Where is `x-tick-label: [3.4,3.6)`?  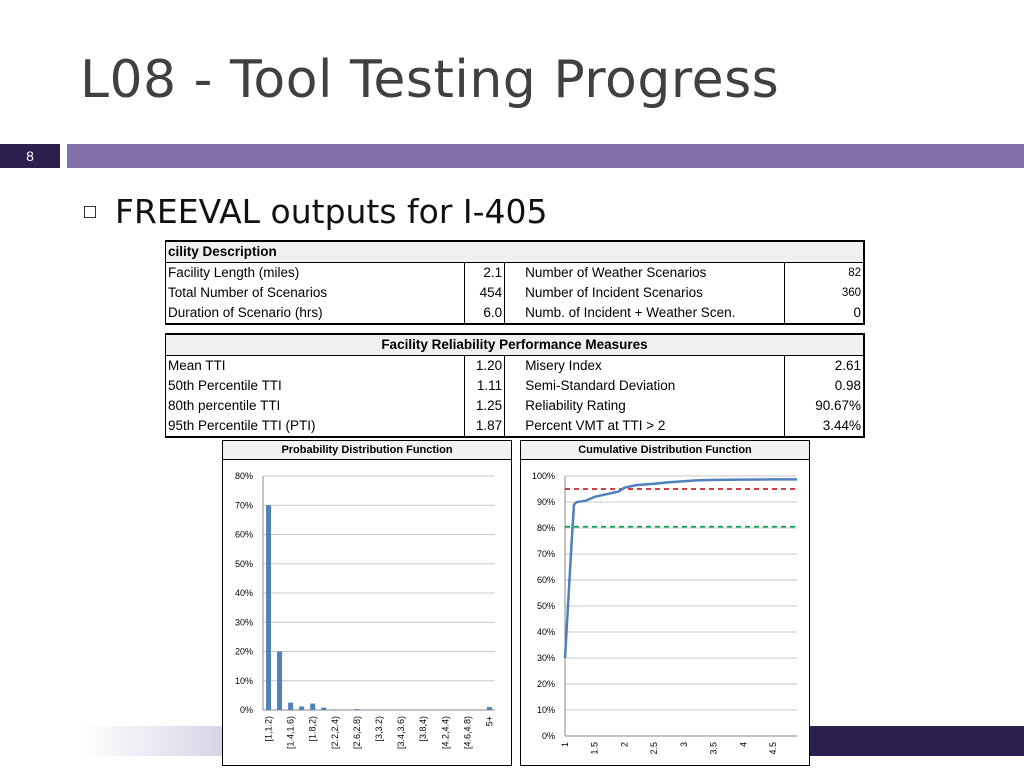
x-tick-label: [3.4,3.6) is located at coordinates (401, 732).